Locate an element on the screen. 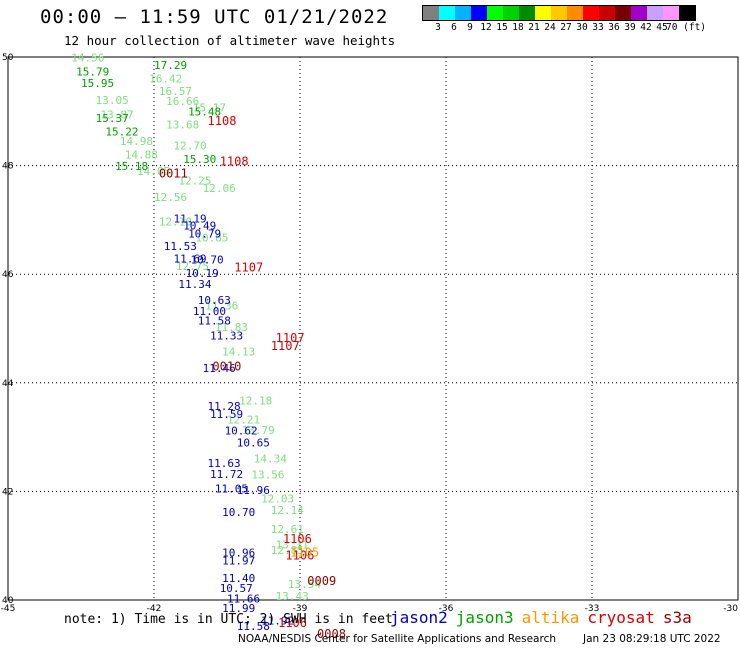  data-point-jason3: 14.98 is located at coordinates (136, 141).